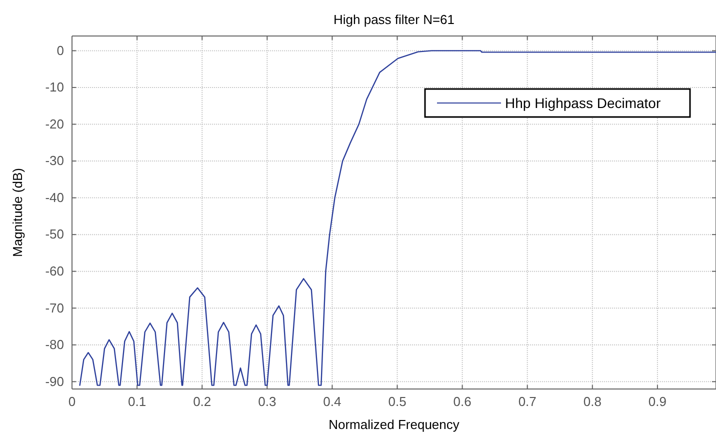 The image size is (716, 432). What do you see at coordinates (17, 212) in the screenshot?
I see `y-axis-title: Magnitude (dB)` at bounding box center [17, 212].